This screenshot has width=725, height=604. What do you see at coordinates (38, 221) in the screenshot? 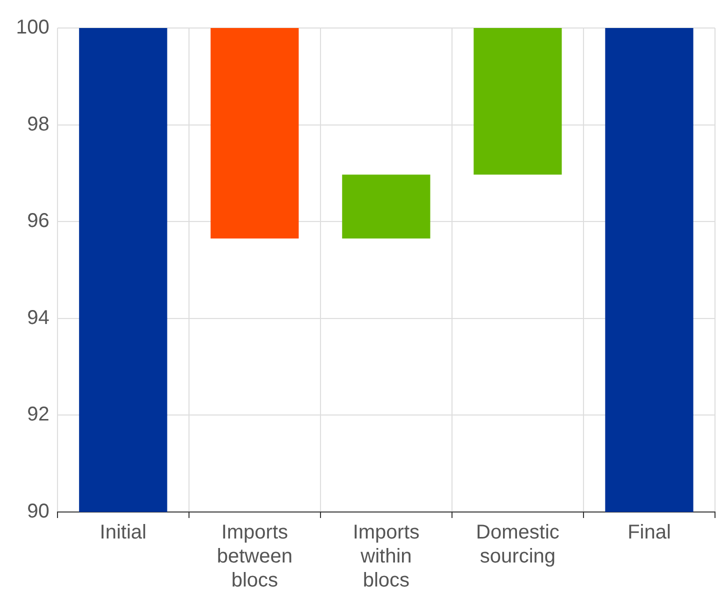
I see `y-tick-label: 96` at bounding box center [38, 221].